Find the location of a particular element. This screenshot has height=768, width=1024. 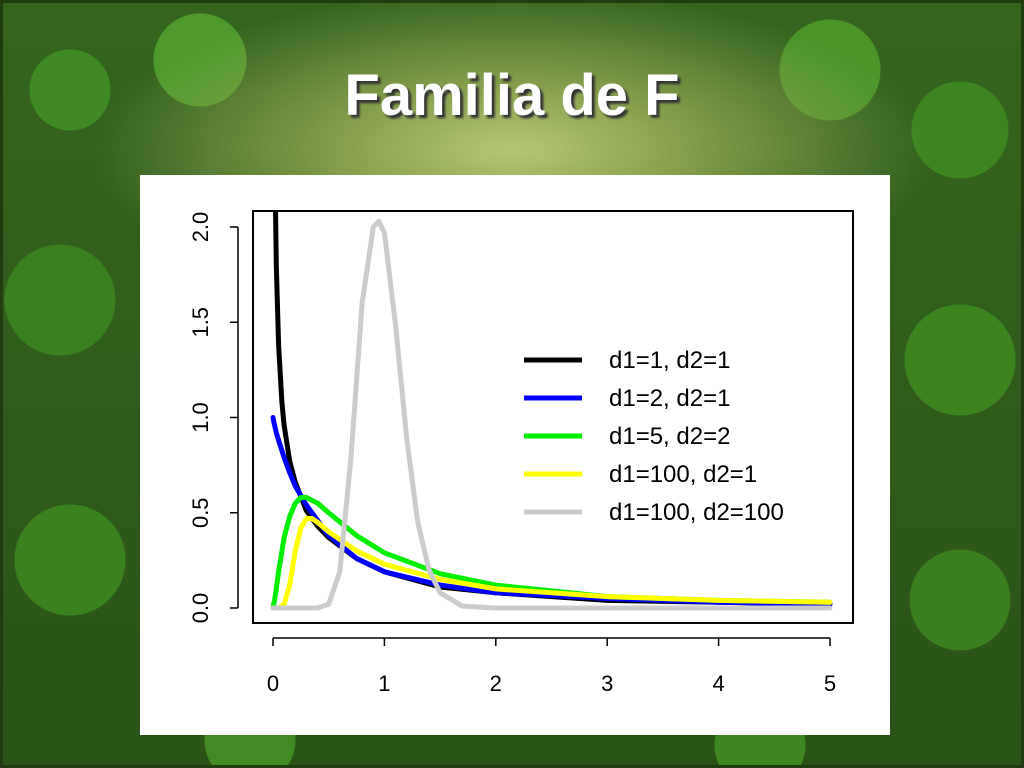

y-tick-label: 1.5 is located at coordinates (200, 322).